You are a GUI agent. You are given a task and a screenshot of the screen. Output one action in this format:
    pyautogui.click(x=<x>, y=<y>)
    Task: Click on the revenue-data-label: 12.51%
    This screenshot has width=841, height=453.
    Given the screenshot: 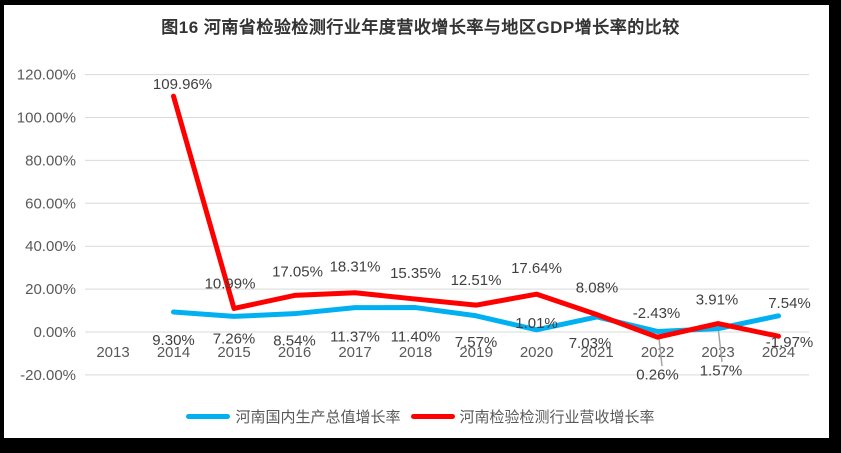 What is the action you would take?
    pyautogui.click(x=476, y=280)
    